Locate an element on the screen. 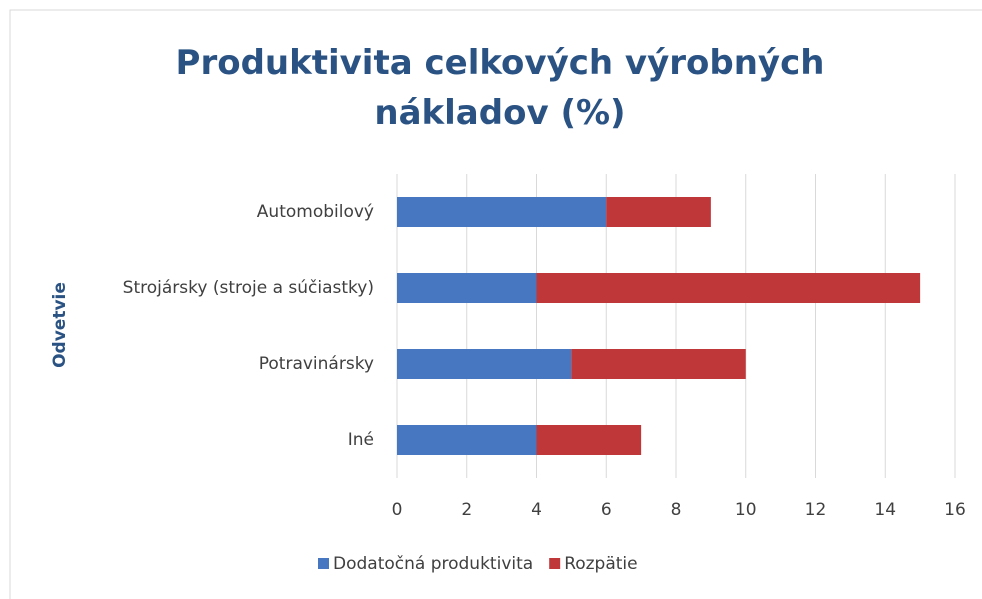 Image resolution: width=982 pixels, height=599 pixels. legend-label: Rozpätie is located at coordinates (600, 564).